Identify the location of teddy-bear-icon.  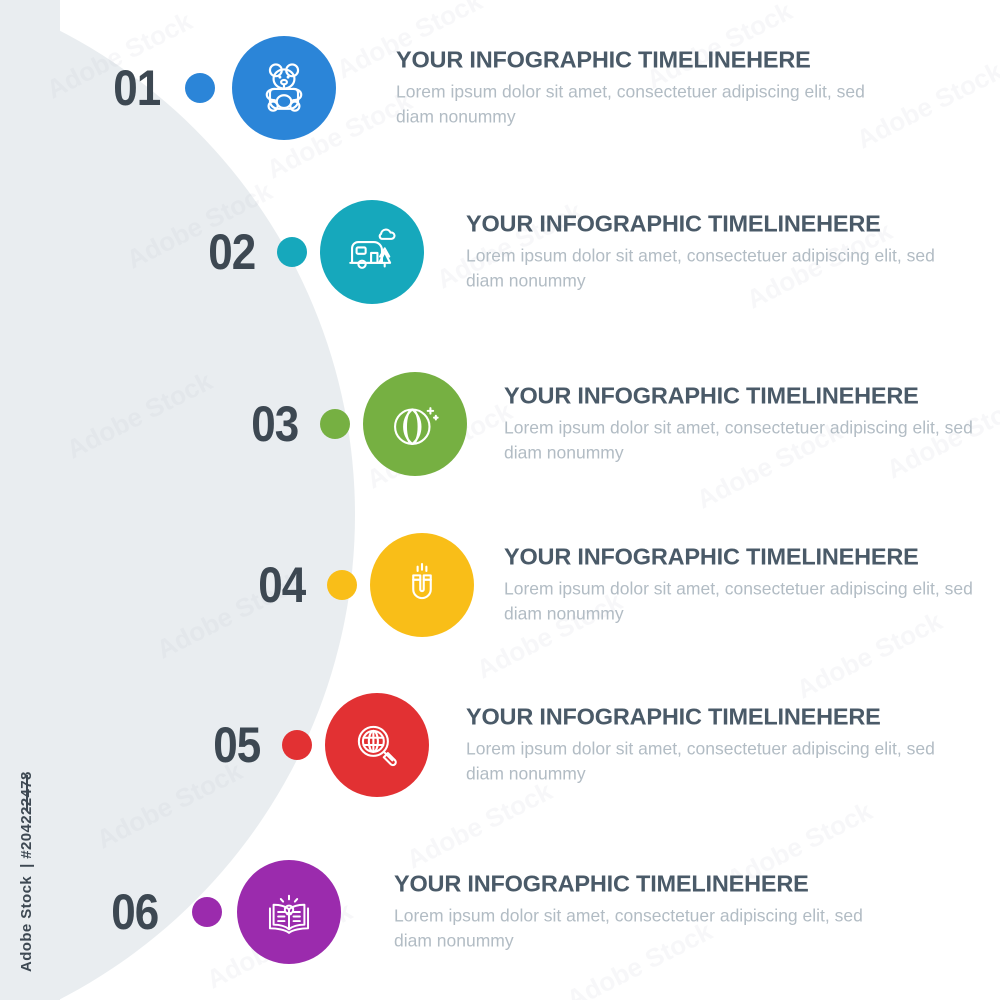
(284, 88).